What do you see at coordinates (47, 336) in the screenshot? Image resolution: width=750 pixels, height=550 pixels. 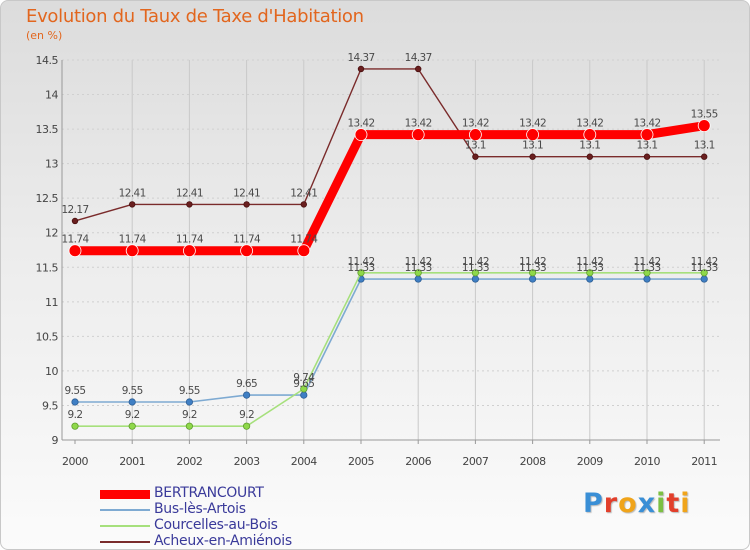 I see `y-tick-label: 10.5` at bounding box center [47, 336].